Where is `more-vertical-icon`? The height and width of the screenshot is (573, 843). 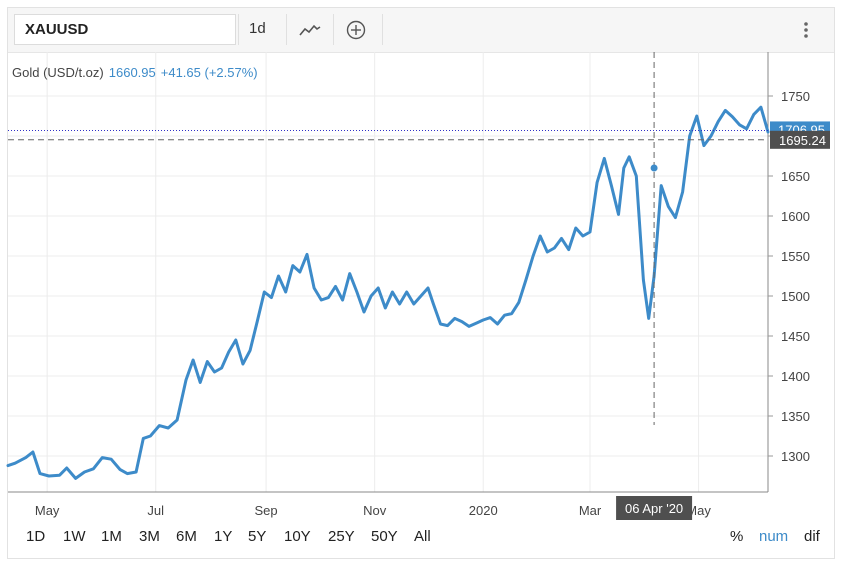 more-vertical-icon is located at coordinates (806, 30).